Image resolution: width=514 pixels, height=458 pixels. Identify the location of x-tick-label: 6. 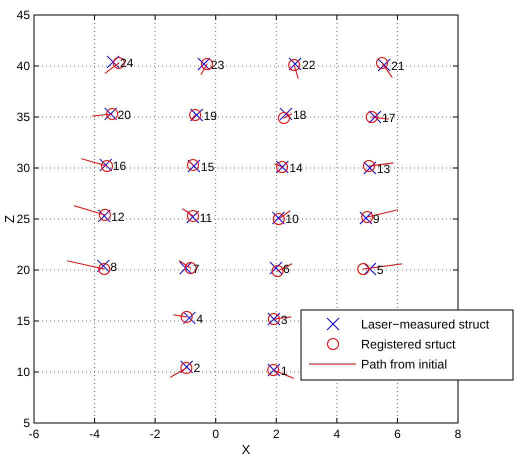
(398, 434).